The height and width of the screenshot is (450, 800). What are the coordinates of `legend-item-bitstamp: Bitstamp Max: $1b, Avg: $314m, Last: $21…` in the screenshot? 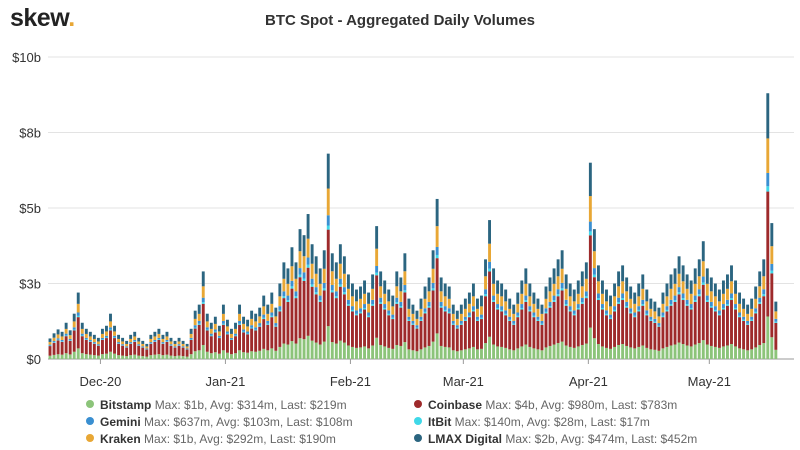 It's located at (216, 405).